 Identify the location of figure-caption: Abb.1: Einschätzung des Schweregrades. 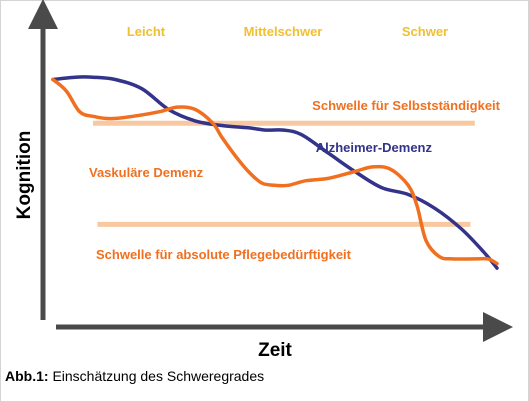
(134, 376).